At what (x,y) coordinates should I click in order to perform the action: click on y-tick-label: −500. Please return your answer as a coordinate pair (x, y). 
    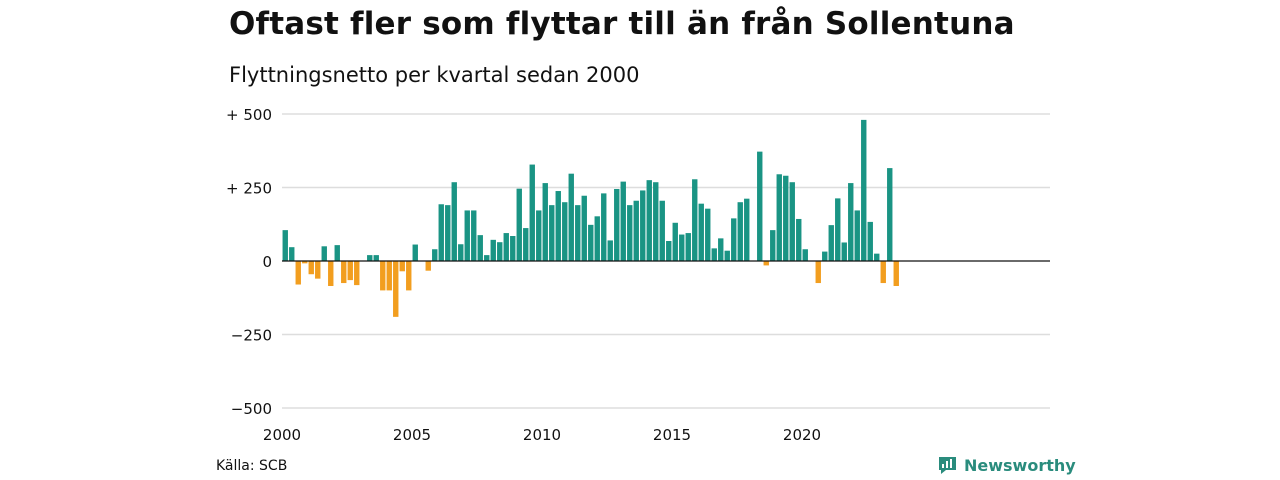
    Looking at the image, I should click on (251, 409).